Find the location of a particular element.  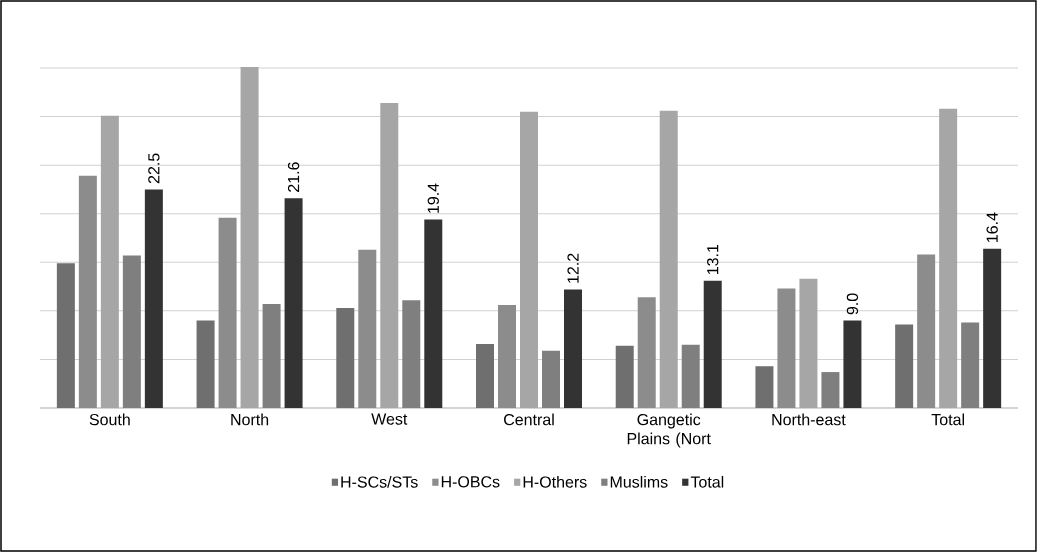

data-label: 12.2 is located at coordinates (573, 268).